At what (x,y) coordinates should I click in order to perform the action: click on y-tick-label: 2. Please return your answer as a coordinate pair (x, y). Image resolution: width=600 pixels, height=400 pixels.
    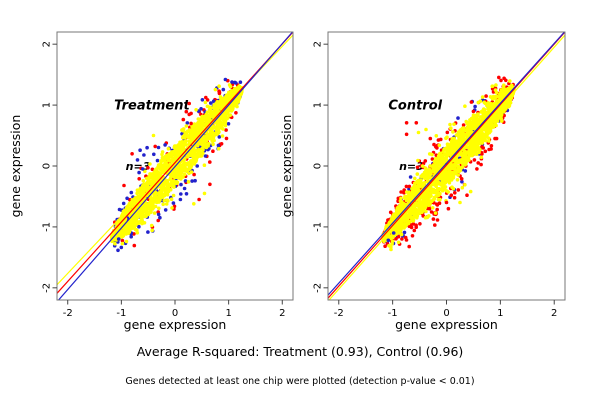
    Looking at the image, I should click on (318, 44).